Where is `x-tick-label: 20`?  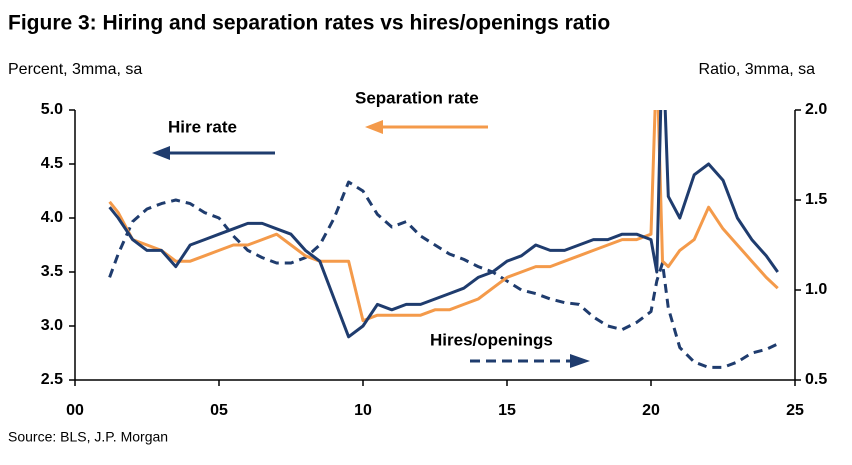
x-tick-label: 20 is located at coordinates (651, 410).